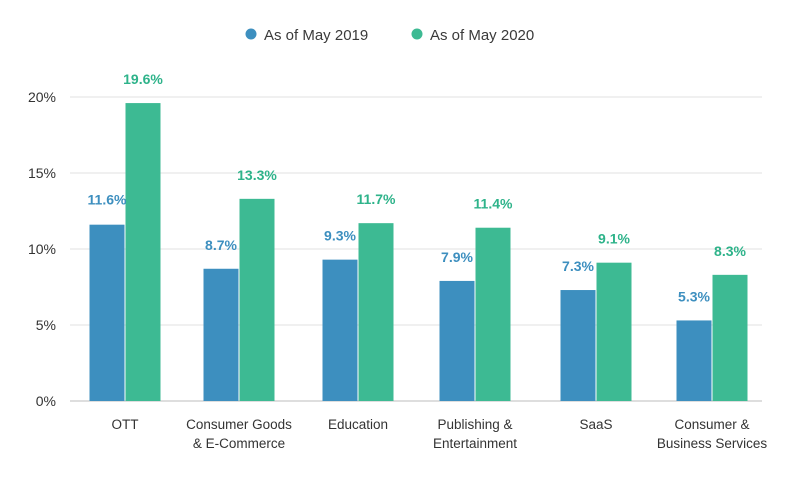 The width and height of the screenshot is (800, 487). What do you see at coordinates (614, 239) in the screenshot?
I see `data-label: 9.1%` at bounding box center [614, 239].